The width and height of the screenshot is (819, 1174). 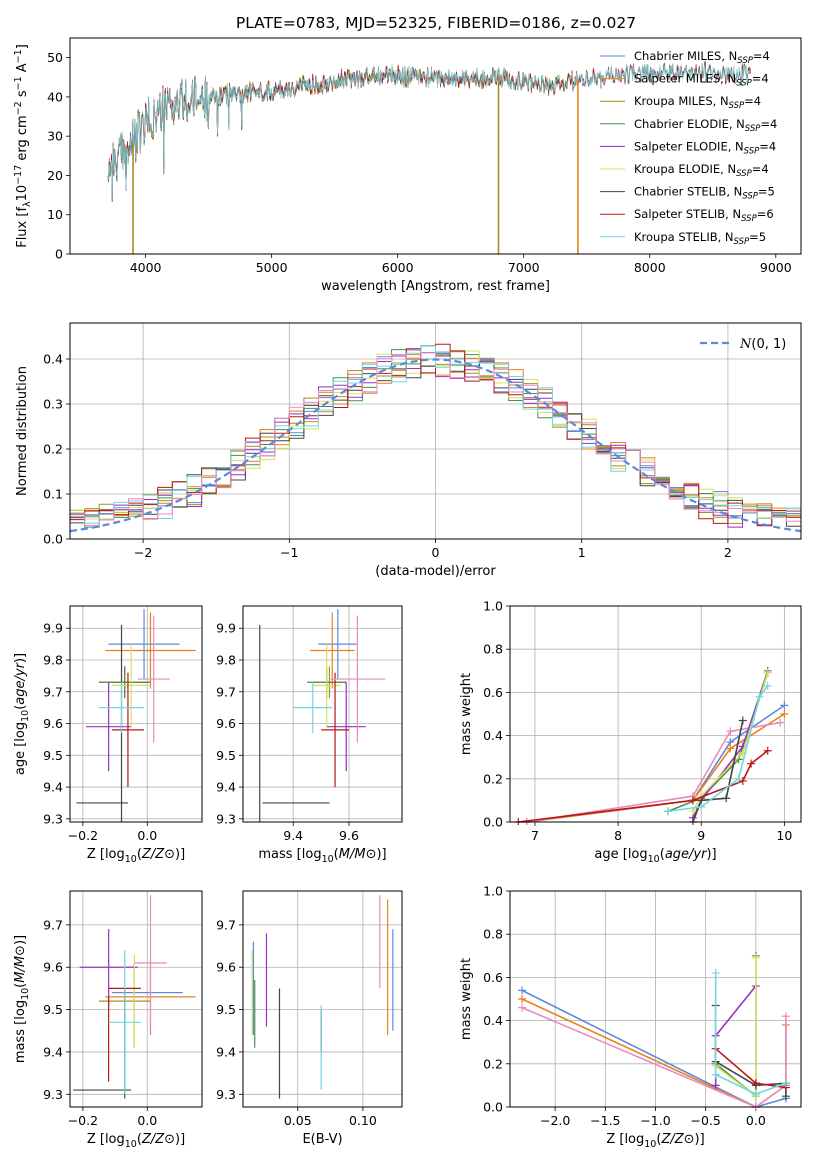 What do you see at coordinates (146, 267) in the screenshot?
I see `x-tick-label: 4000` at bounding box center [146, 267].